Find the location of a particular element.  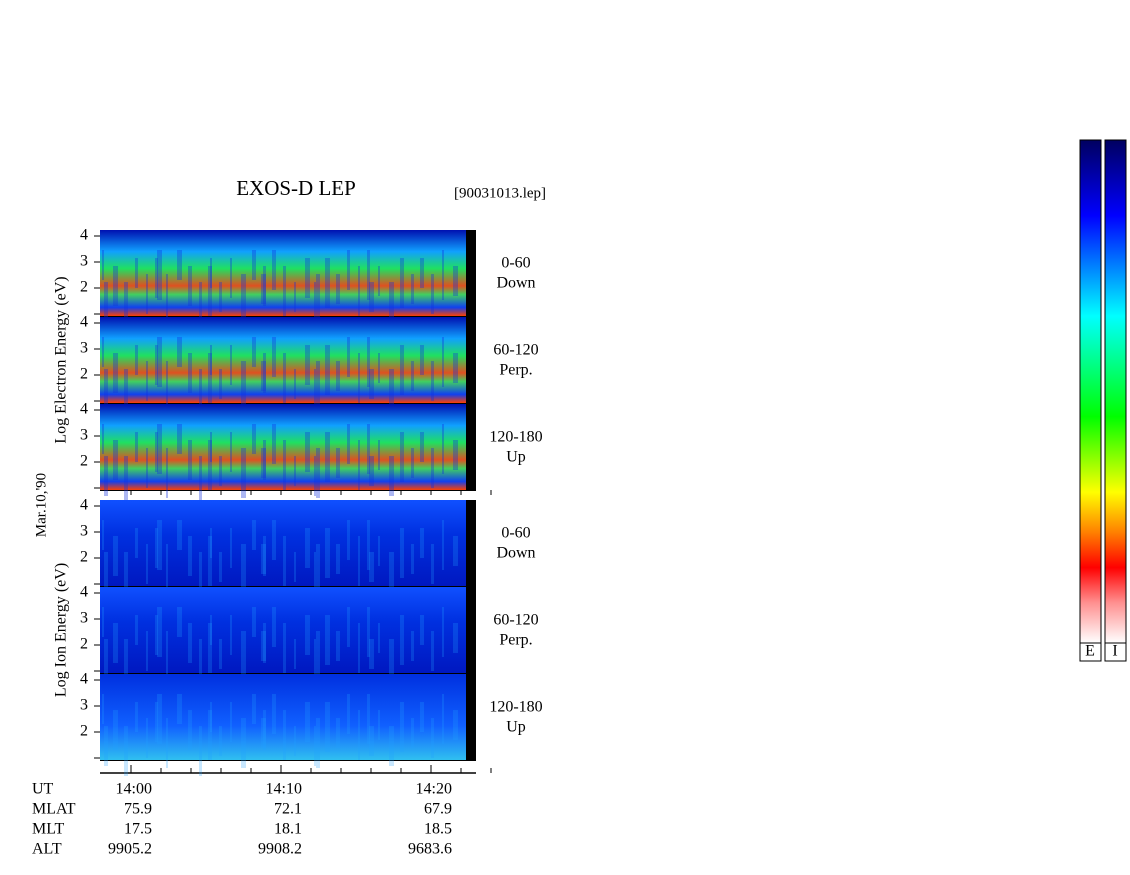

colorbar is located at coordinates (1115, 391).